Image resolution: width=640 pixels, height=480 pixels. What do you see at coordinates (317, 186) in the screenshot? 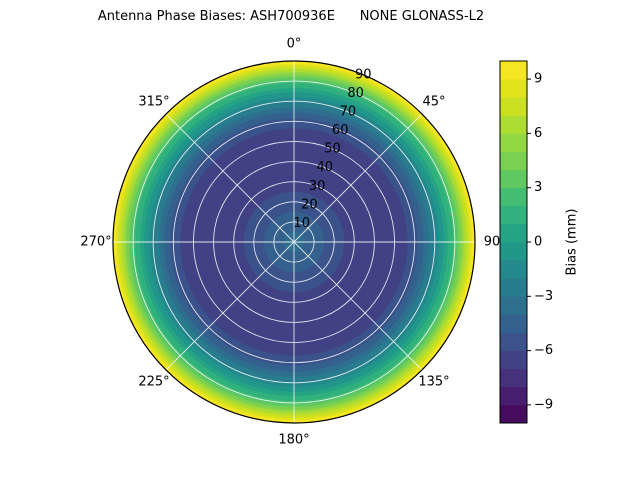
I see `r-tick-label: 30` at bounding box center [317, 186].